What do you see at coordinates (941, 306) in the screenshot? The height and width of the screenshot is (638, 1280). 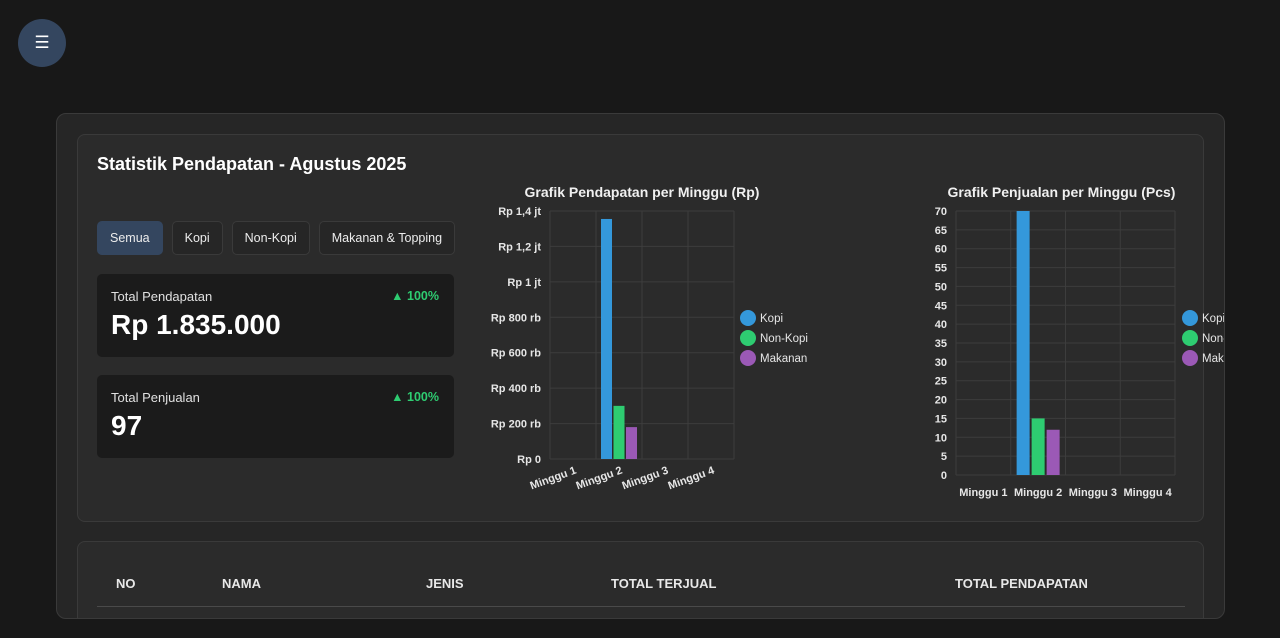 I see `y-tick-label: 45` at bounding box center [941, 306].